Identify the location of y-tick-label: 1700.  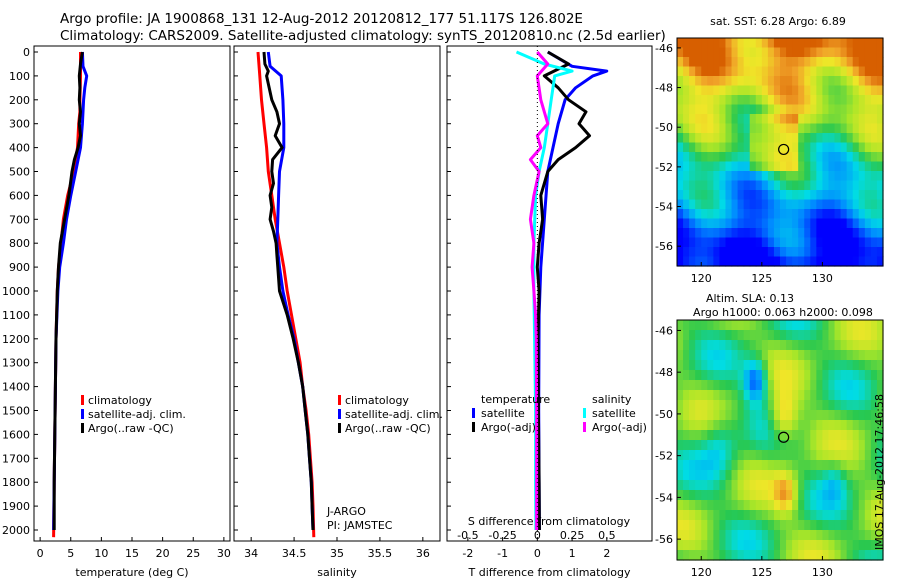
(16, 458).